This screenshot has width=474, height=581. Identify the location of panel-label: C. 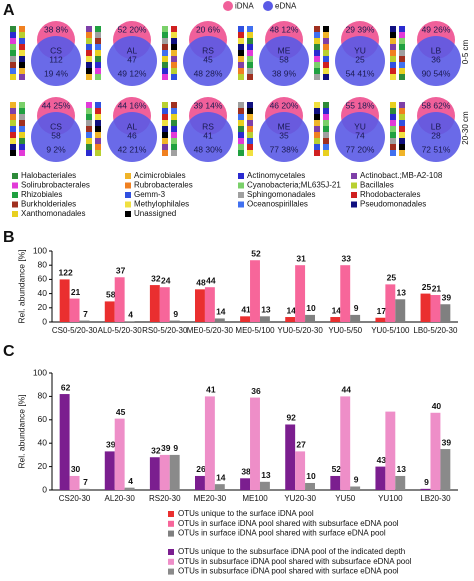
(9, 351).